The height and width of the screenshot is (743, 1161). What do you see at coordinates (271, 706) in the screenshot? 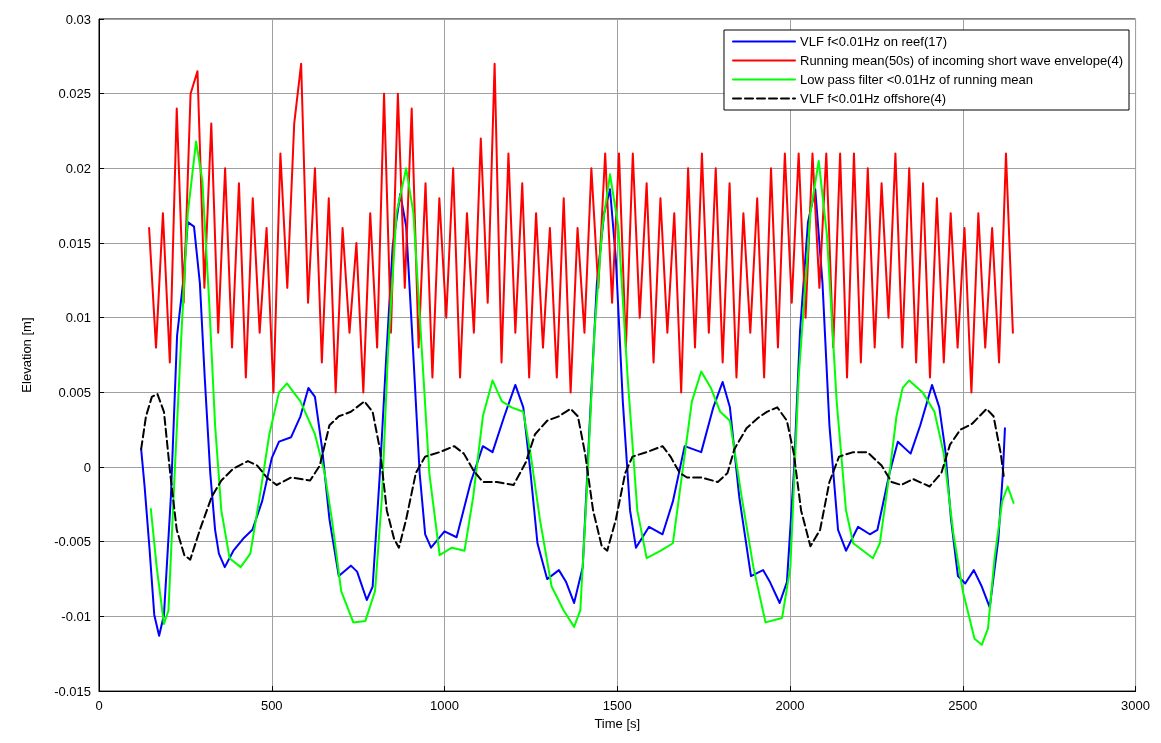
I see `x-tick-label: 500` at bounding box center [271, 706].